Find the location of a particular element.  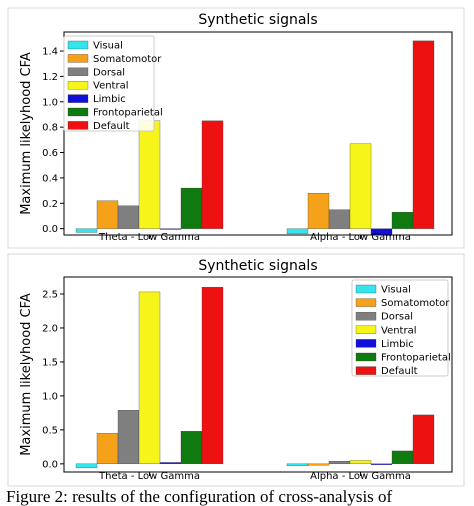

c1-legend-label-somatomotor: Somatomotor is located at coordinates (127, 59).